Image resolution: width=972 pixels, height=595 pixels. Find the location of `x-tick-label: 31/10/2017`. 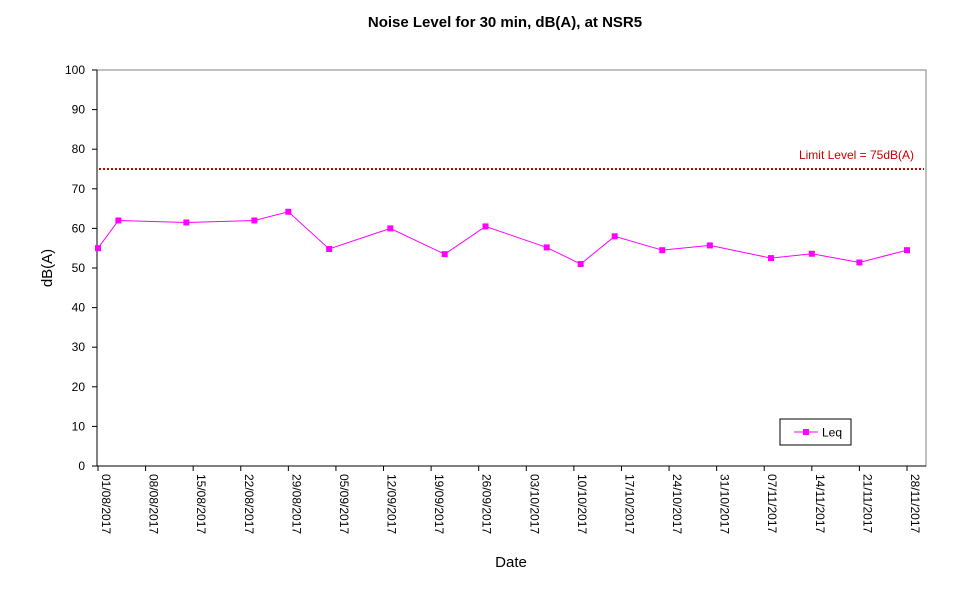

x-tick-label: 31/10/2017 is located at coordinates (725, 504).